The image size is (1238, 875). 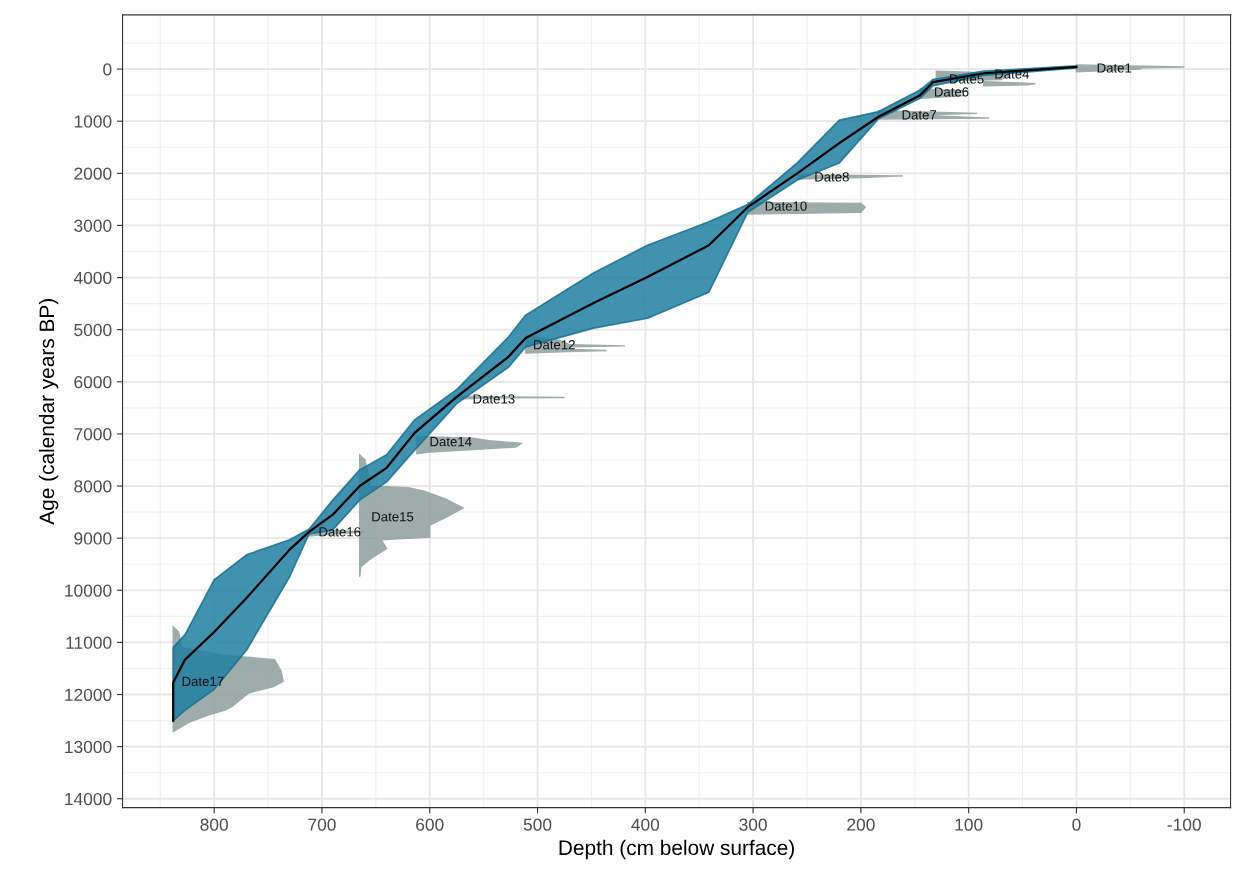 I want to click on x-tick-label: 800, so click(x=214, y=824).